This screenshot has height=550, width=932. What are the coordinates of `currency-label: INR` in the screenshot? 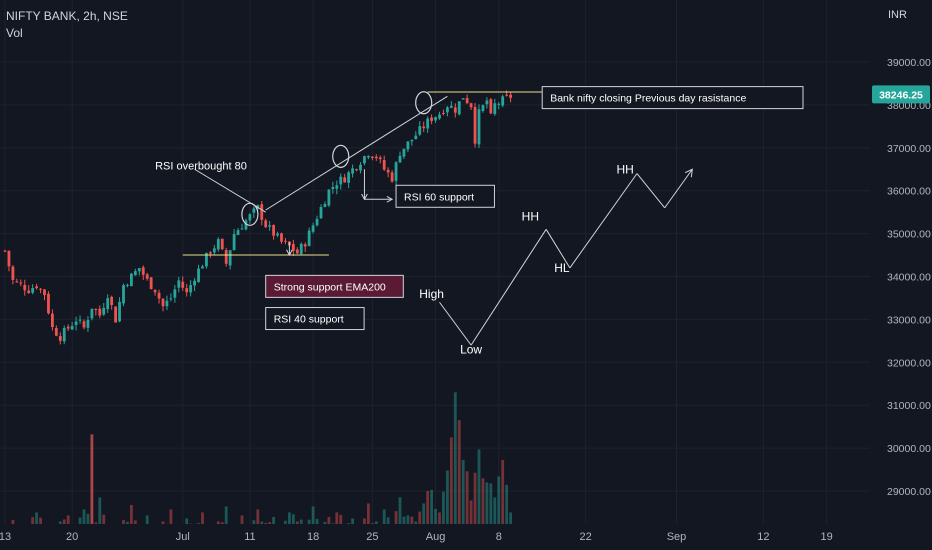 It's located at (897, 15).